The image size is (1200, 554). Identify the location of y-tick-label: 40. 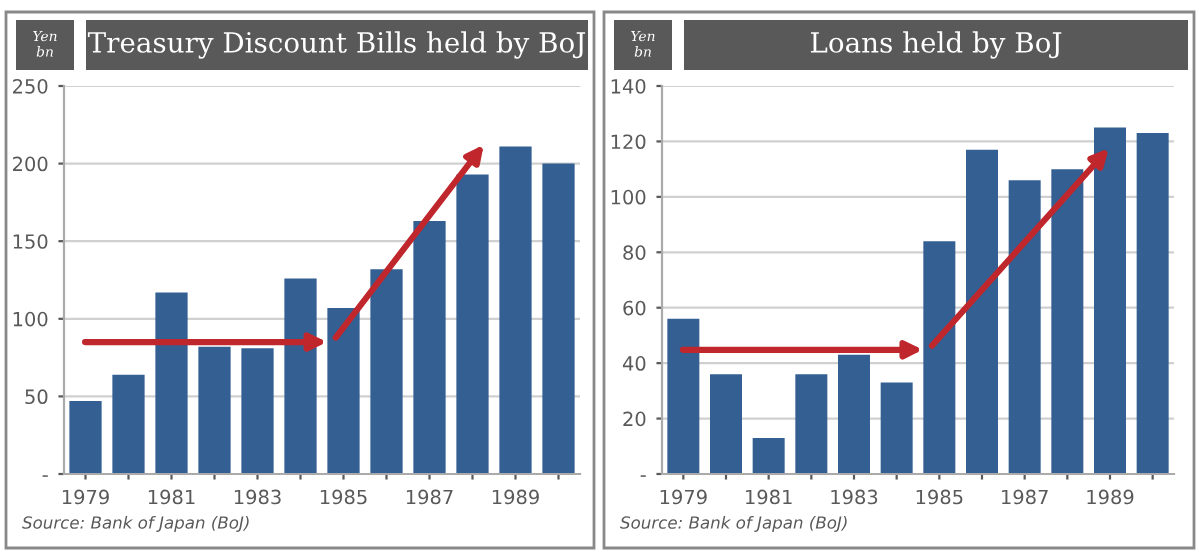
(634, 363).